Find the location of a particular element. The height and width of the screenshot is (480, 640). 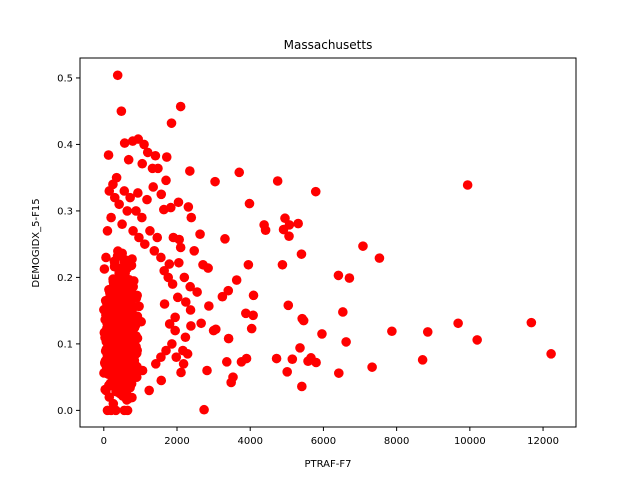

chart-title: Massachusetts is located at coordinates (328, 45).